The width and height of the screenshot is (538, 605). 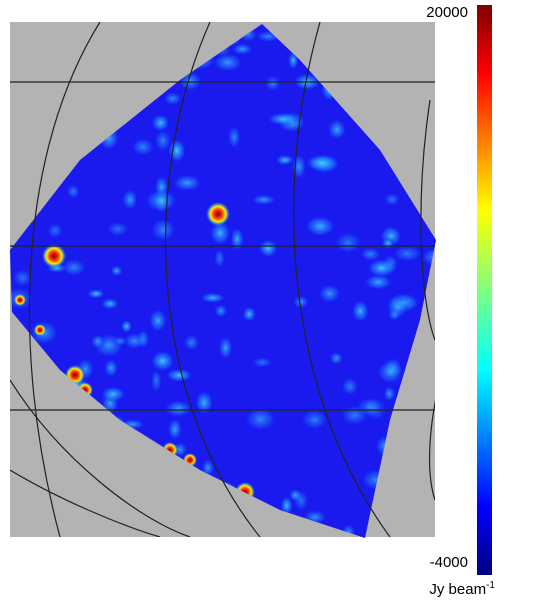 I want to click on colorbar-label: Jy beam-1, so click(x=462, y=589).